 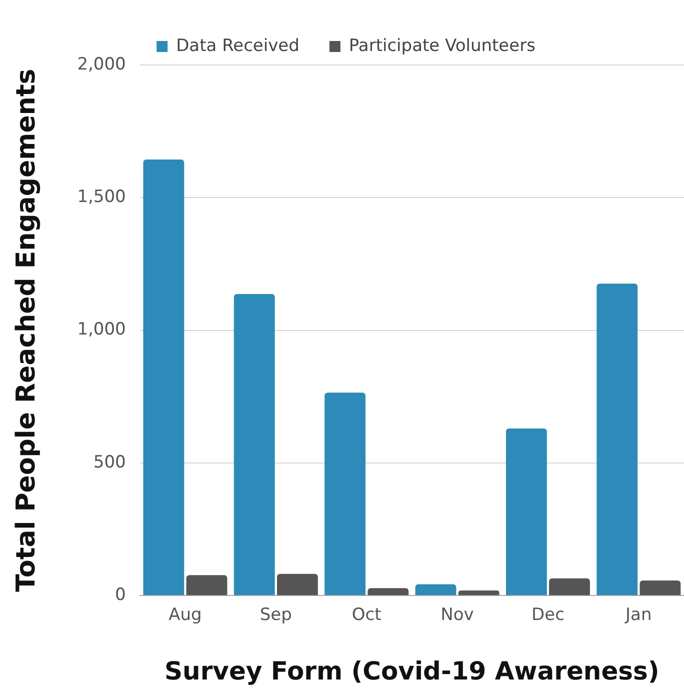 I want to click on legend-label: Participate Volunteers, so click(x=442, y=46).